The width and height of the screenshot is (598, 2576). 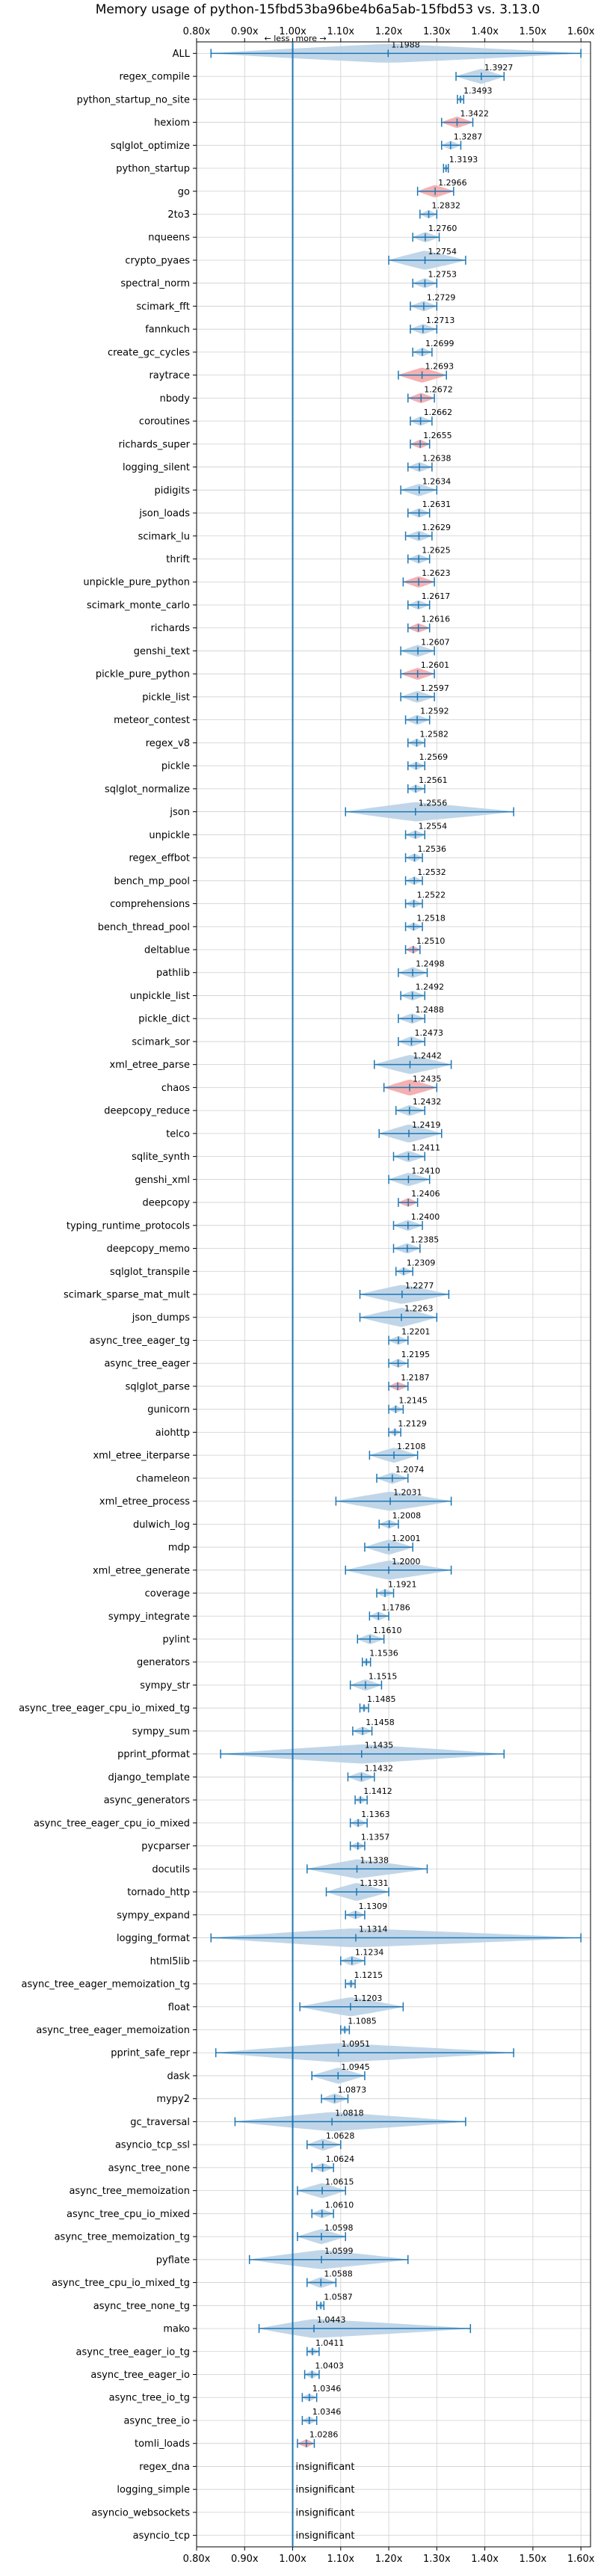 What do you see at coordinates (169, 238) in the screenshot?
I see `benchmark-label: nqueens` at bounding box center [169, 238].